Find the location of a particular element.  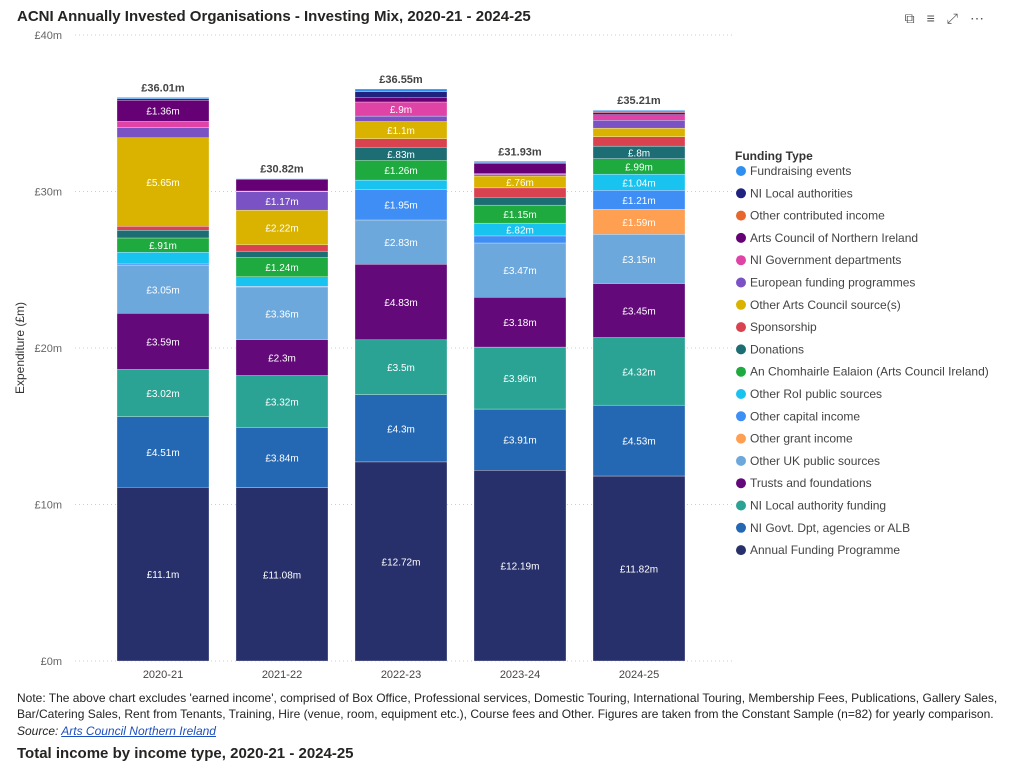

source-link: Arts Council Northern Ireland is located at coordinates (138, 731).